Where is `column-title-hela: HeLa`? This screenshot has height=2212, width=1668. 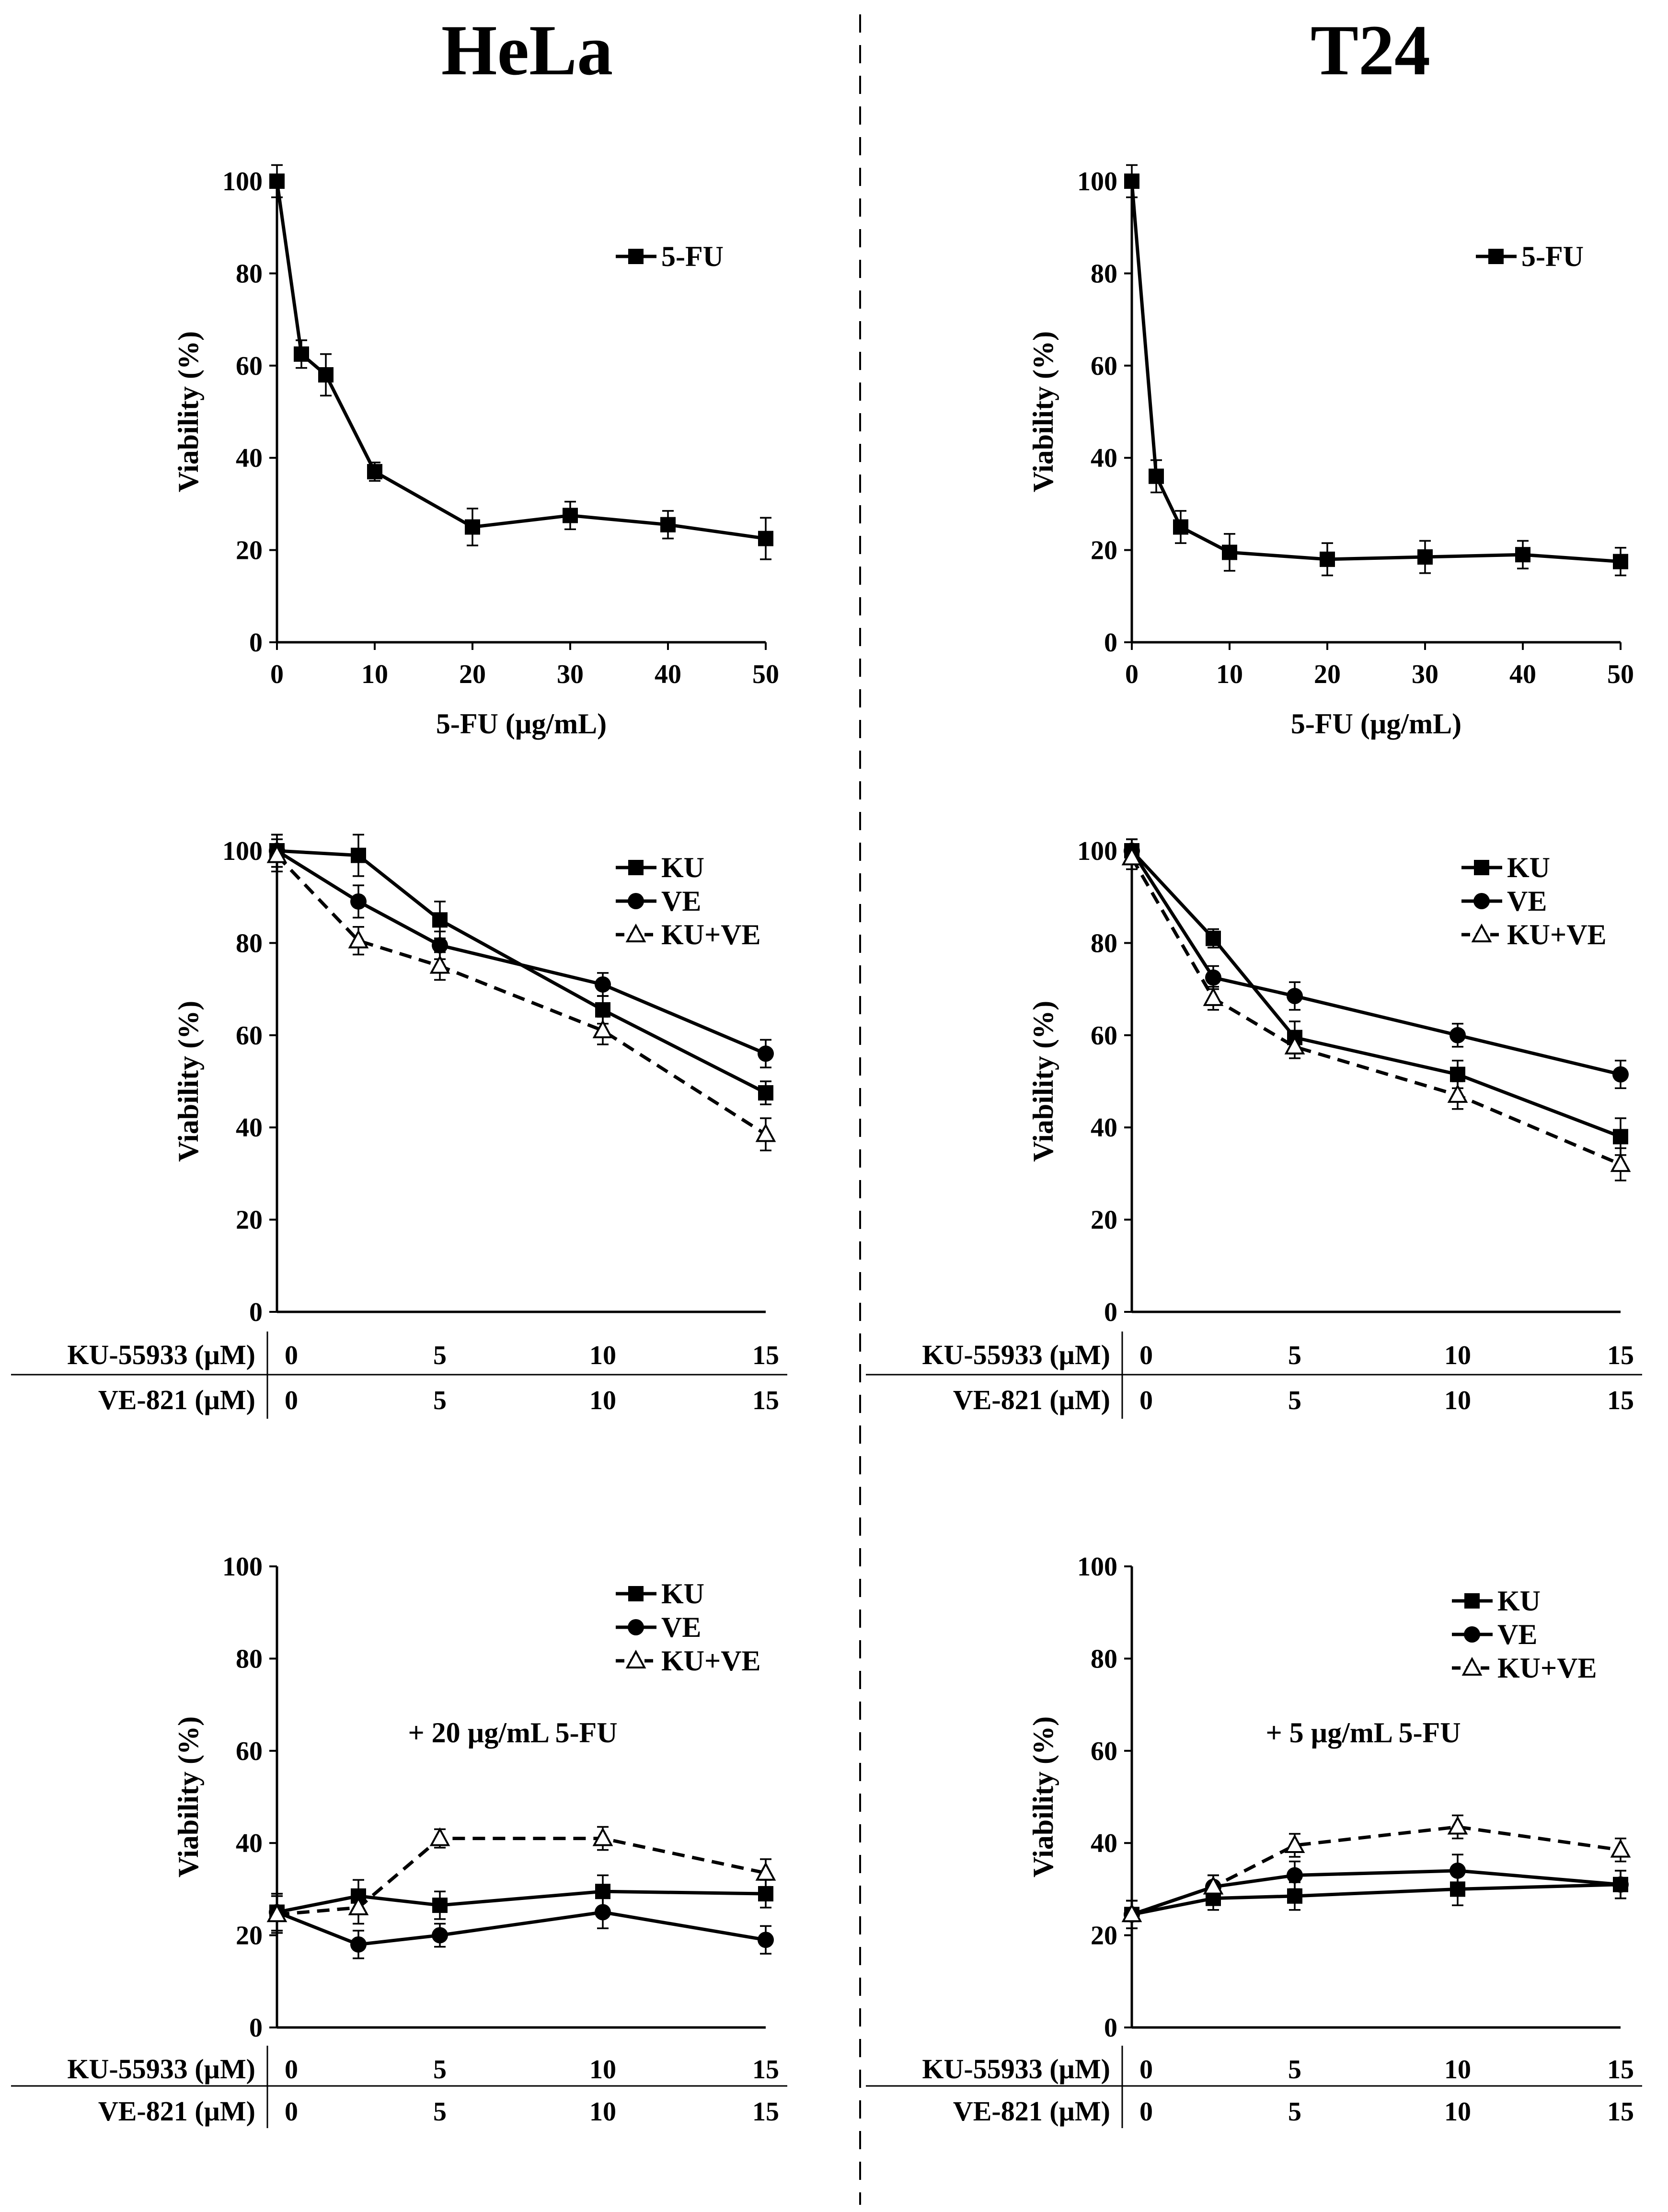
column-title-hela: HeLa is located at coordinates (527, 51).